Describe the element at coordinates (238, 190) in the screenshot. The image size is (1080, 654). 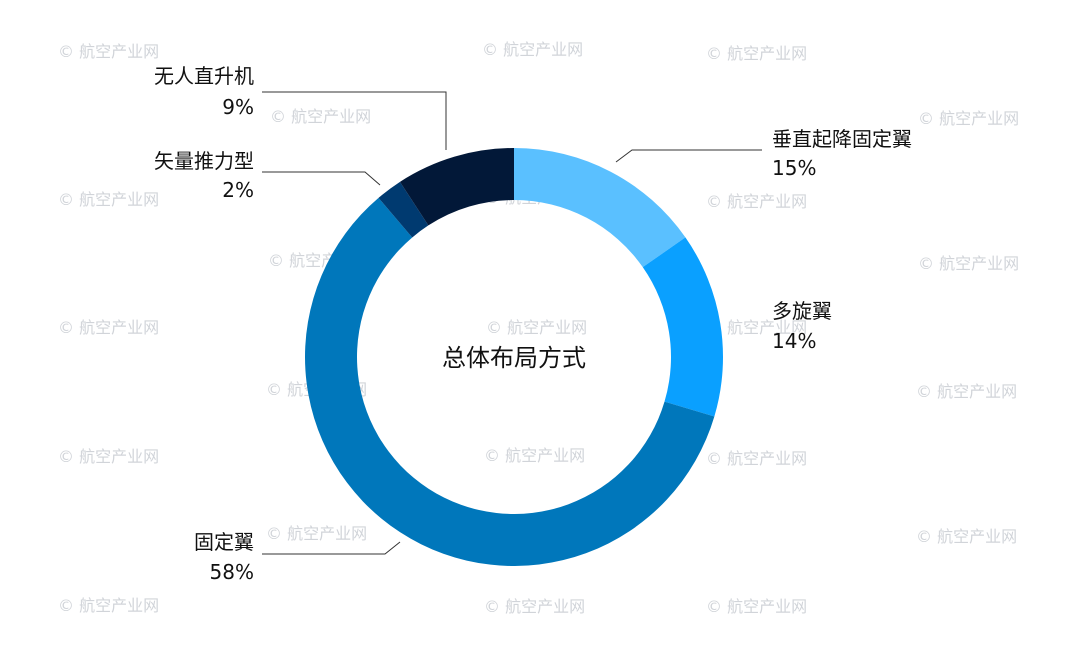
I see `slice-value-label: 2%` at that location.